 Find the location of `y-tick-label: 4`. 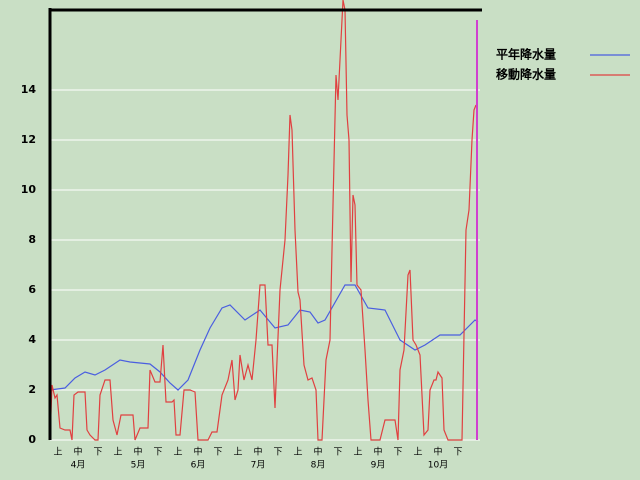

y-tick-label: 4 is located at coordinates (32, 339).